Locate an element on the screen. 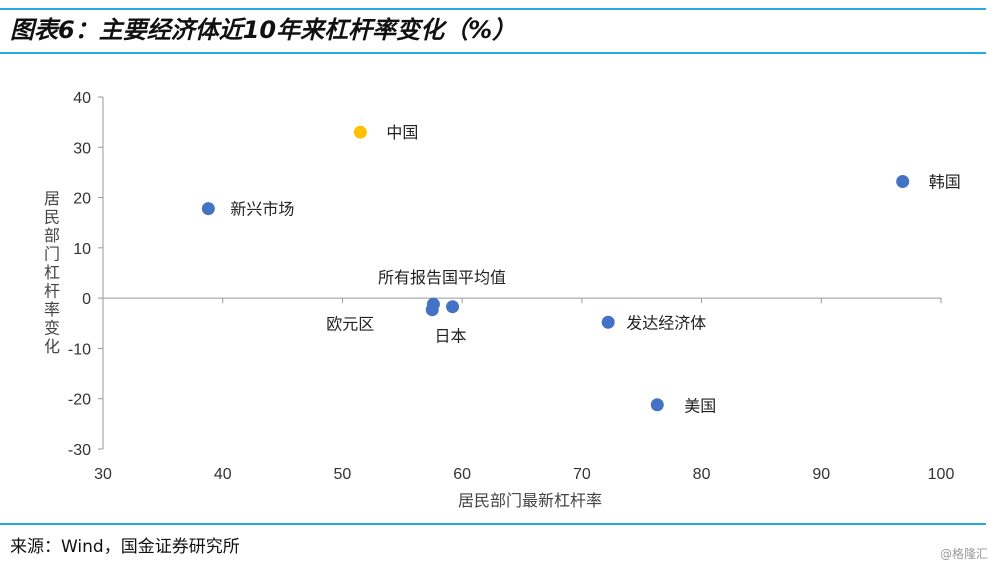  x-tick-label: 100 is located at coordinates (941, 474).